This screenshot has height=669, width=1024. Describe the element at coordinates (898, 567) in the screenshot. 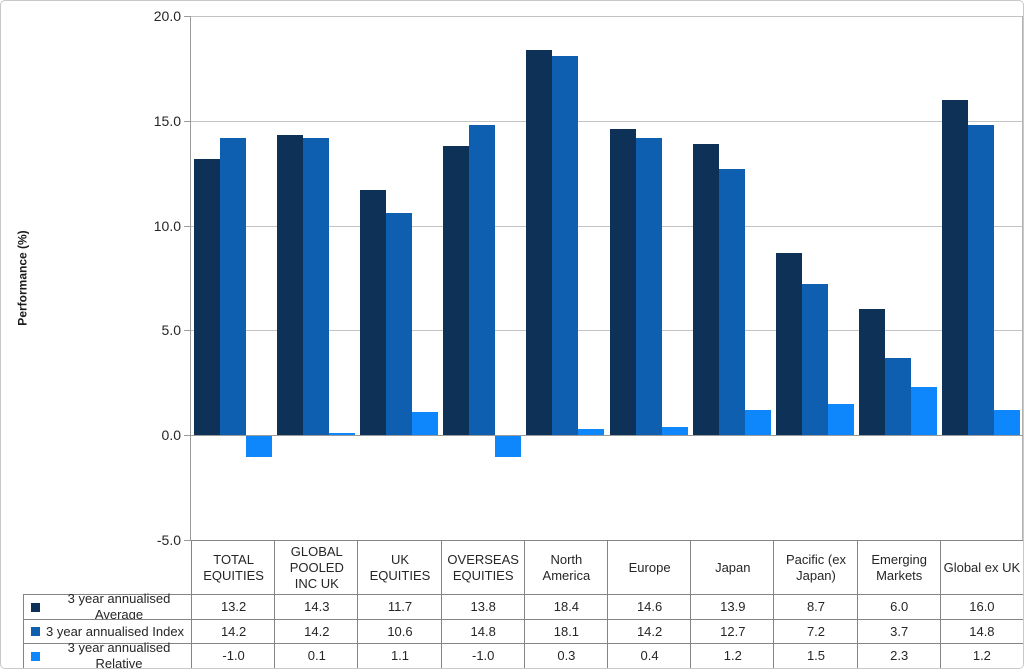

I see `table-header-cell: Emerging Markets` at that location.